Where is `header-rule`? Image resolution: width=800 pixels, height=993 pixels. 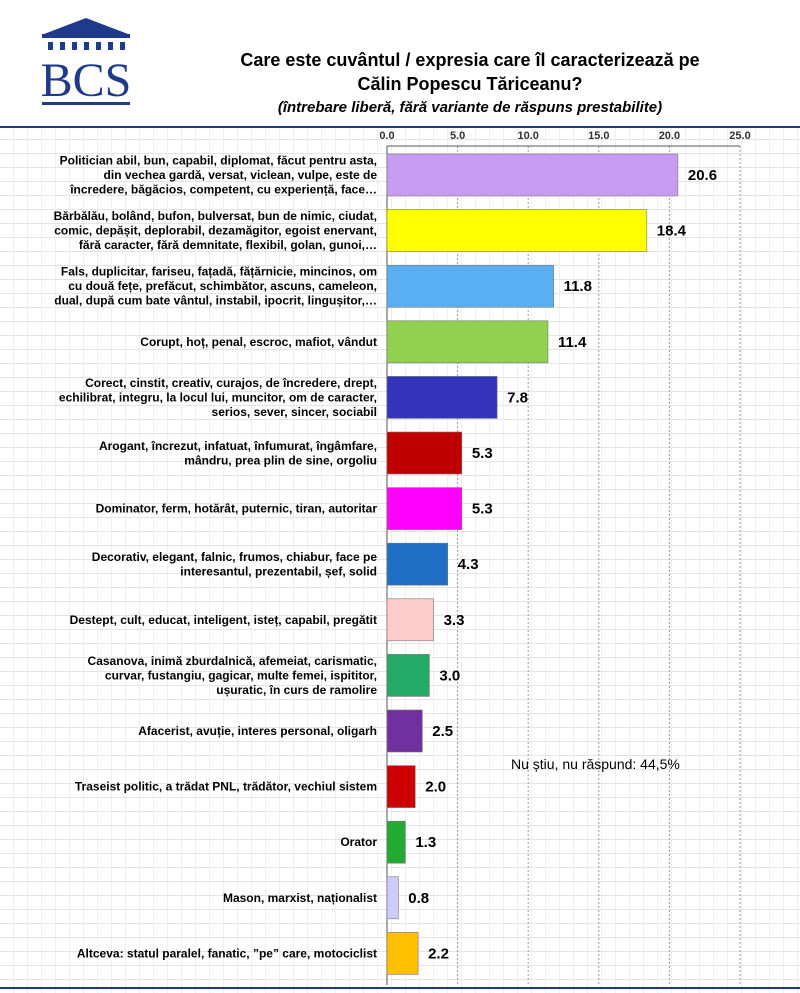
header-rule is located at coordinates (400, 127).